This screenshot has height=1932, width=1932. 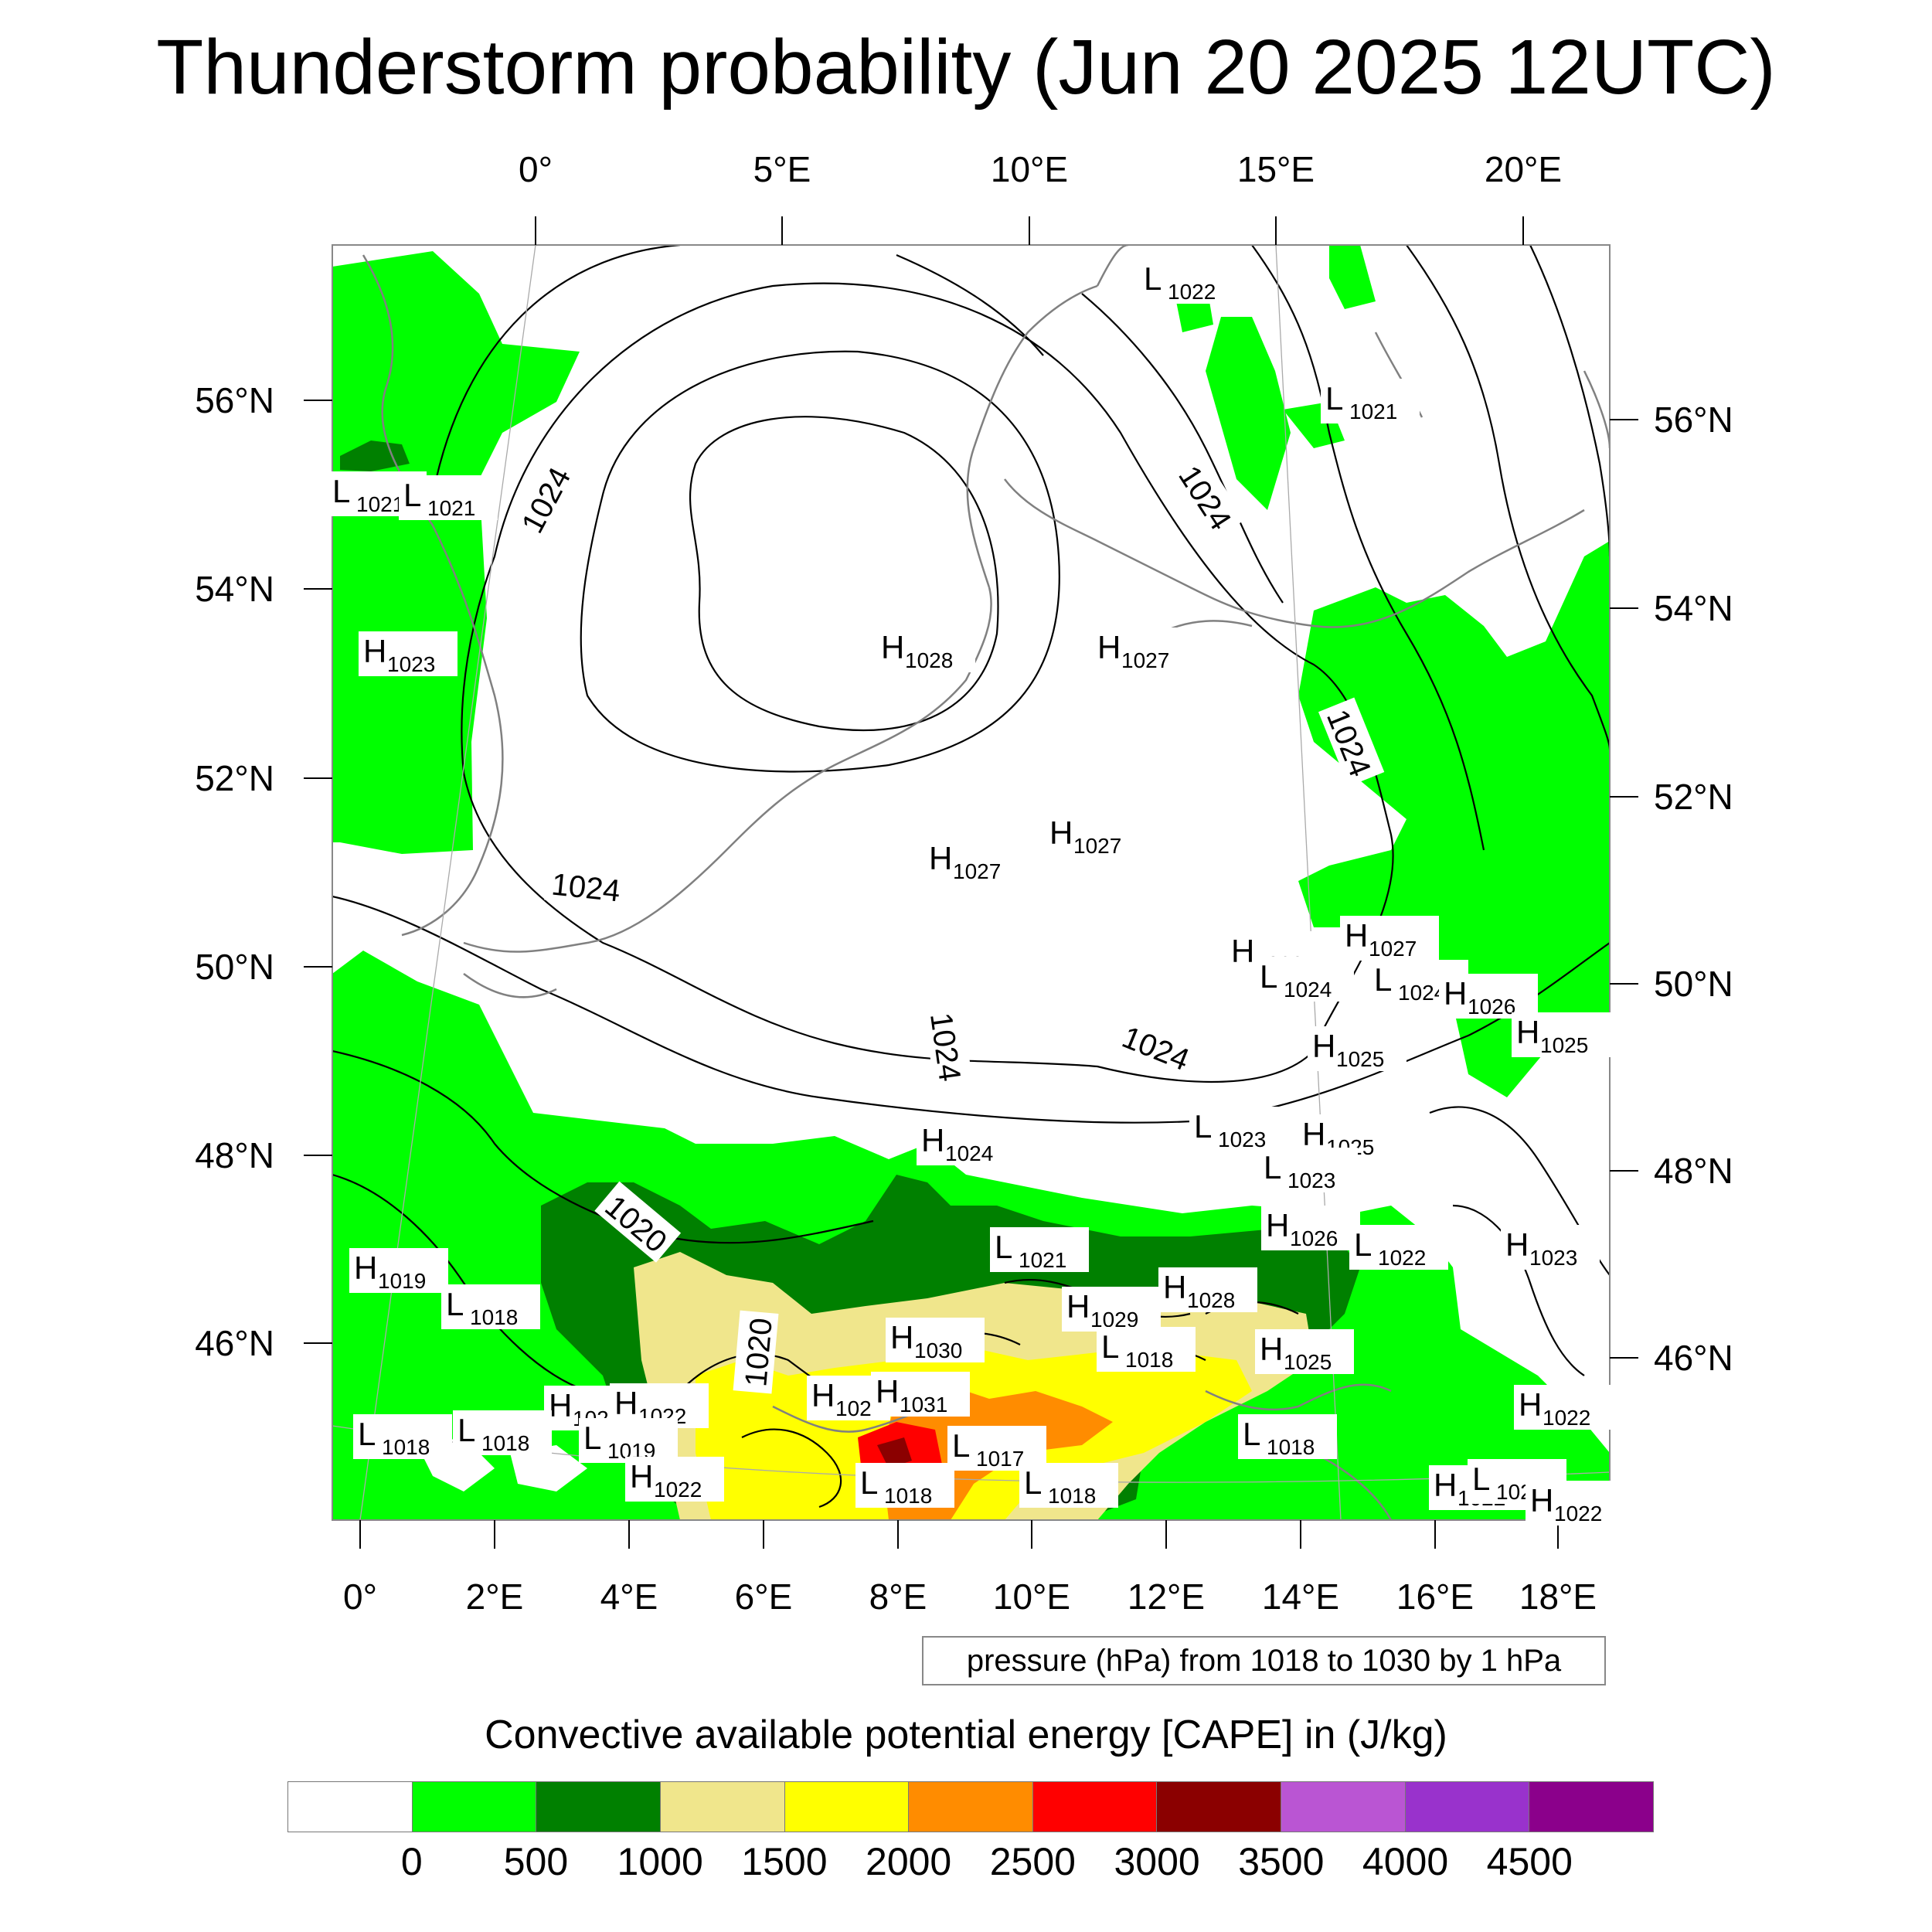 What do you see at coordinates (898, 1597) in the screenshot?
I see `bottom-lon-label: 8°E` at bounding box center [898, 1597].